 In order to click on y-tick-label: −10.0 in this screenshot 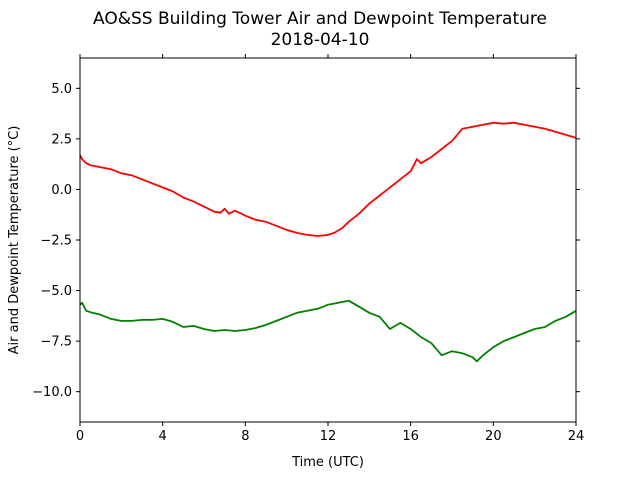, I will do `click(52, 392)`.